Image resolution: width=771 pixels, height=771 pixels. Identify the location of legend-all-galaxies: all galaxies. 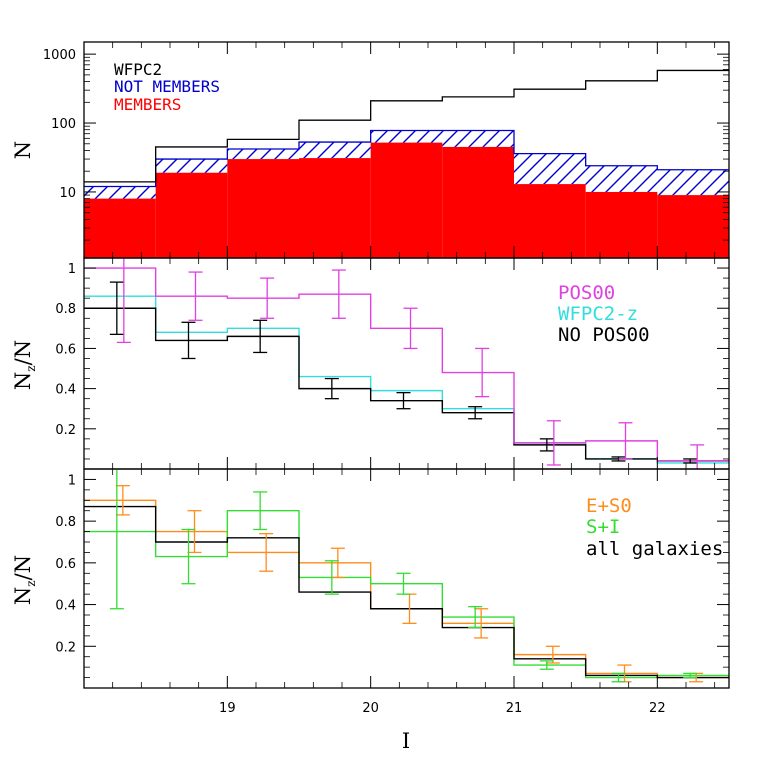
(654, 549).